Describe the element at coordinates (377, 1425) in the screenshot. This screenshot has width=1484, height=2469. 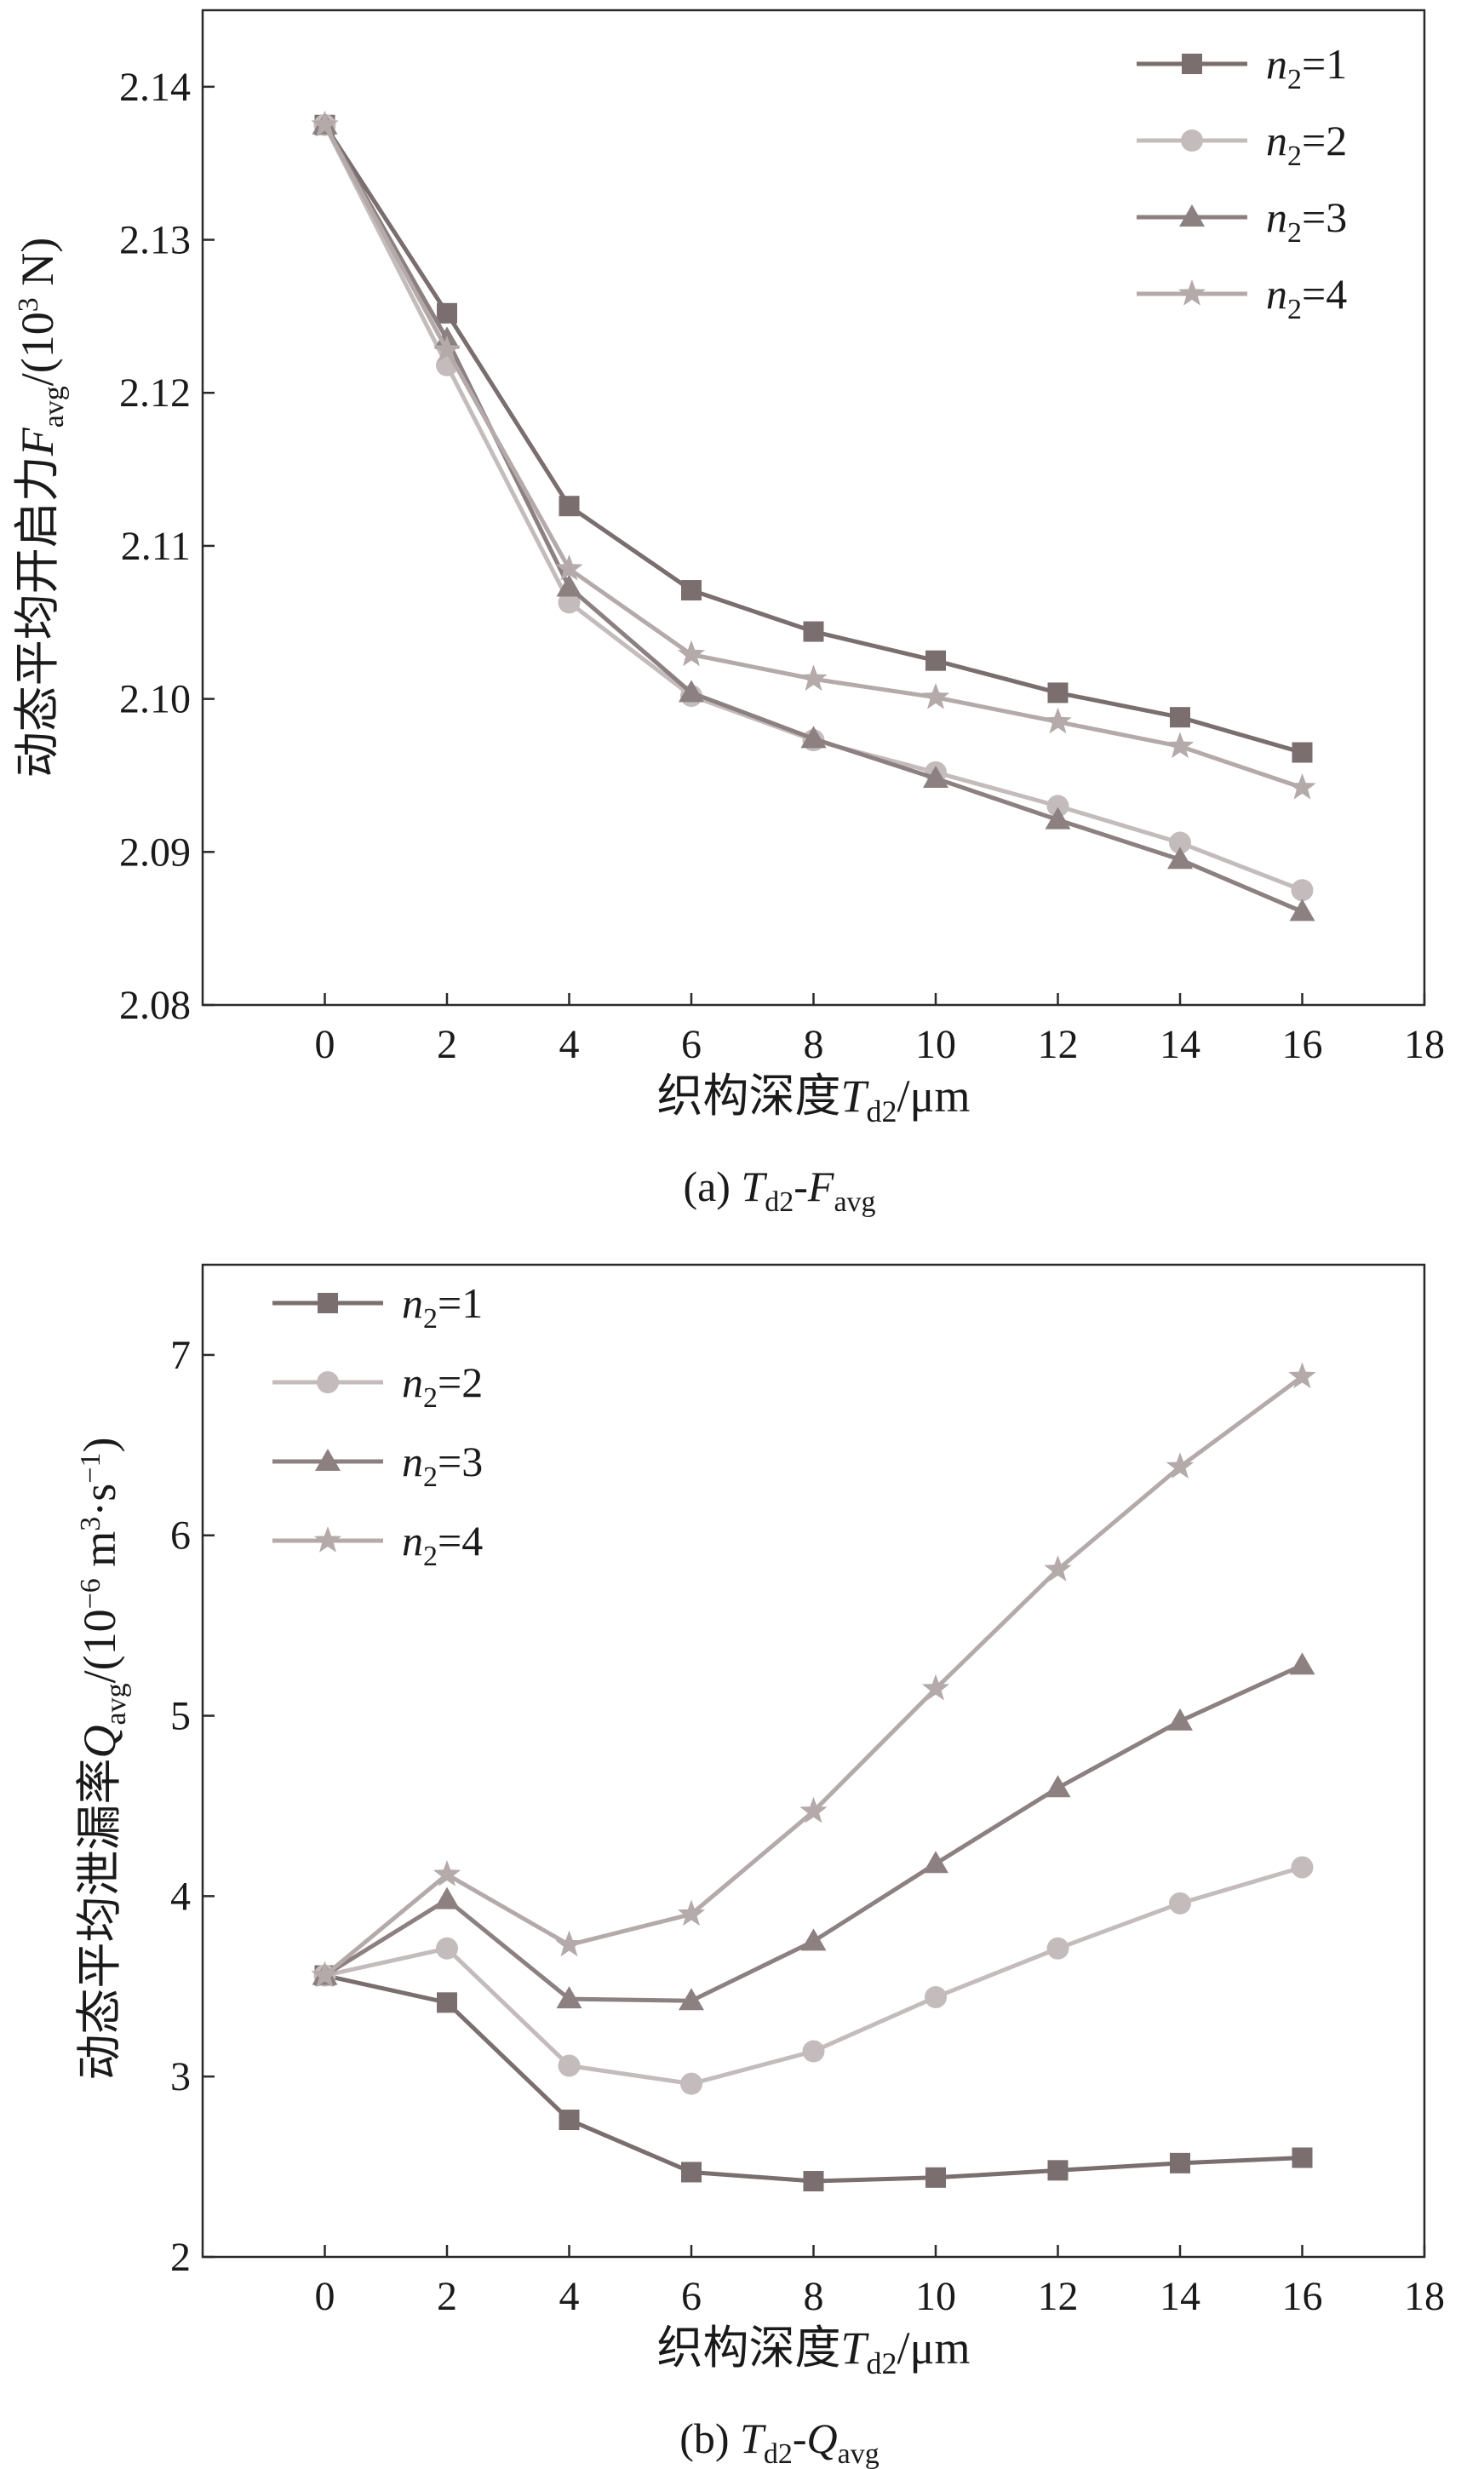
I see `legend: n2=1 n2=2 n2=3 n2=4` at that location.